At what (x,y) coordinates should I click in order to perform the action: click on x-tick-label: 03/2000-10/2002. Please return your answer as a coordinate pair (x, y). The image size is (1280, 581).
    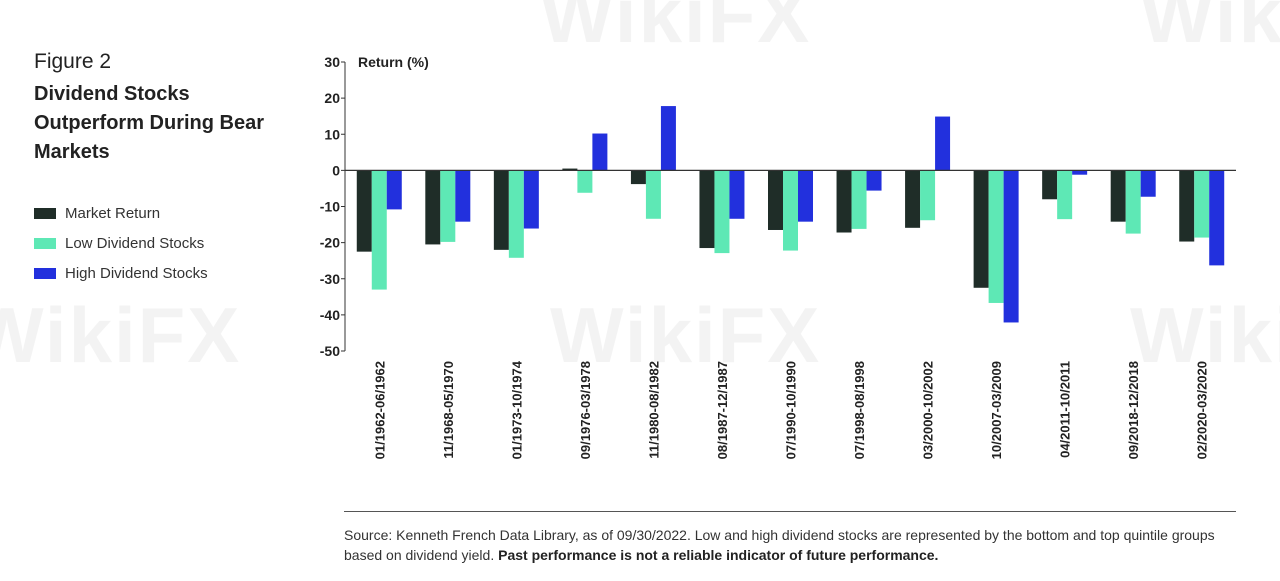
    Looking at the image, I should click on (928, 410).